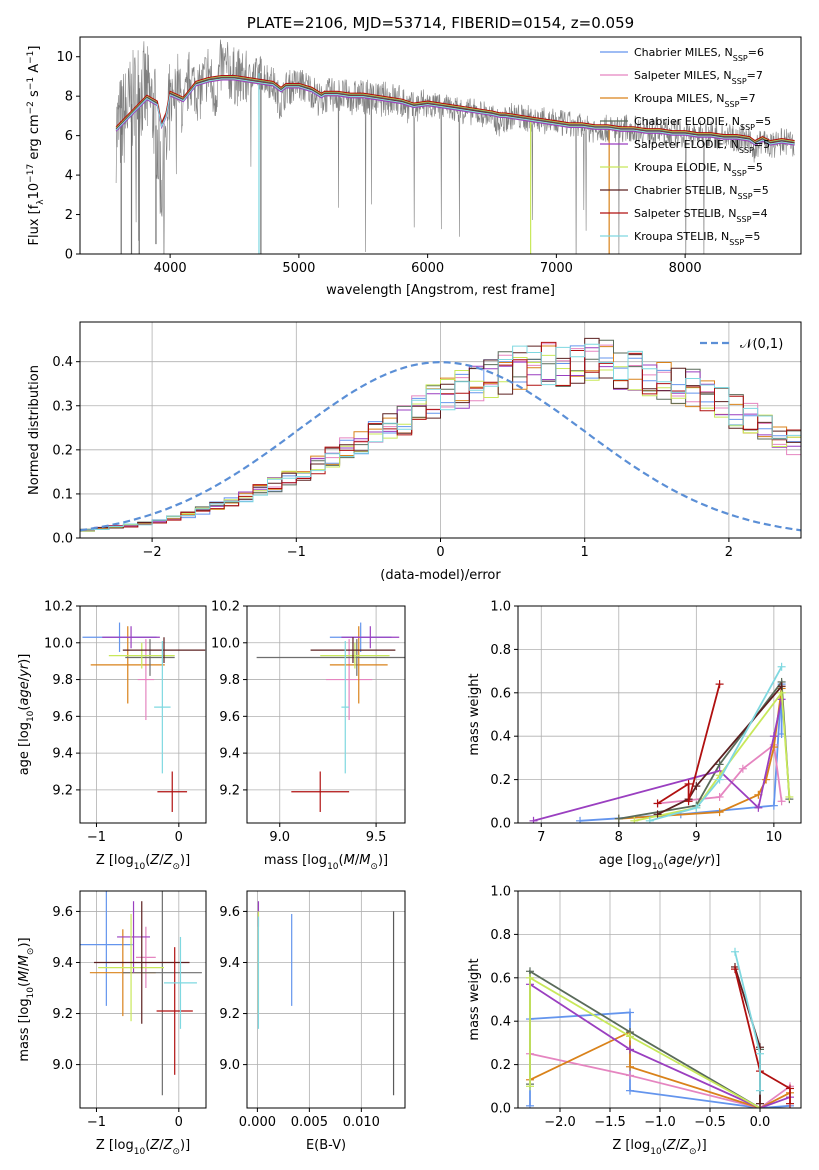 This screenshot has width=819, height=1170. Describe the element at coordinates (500, 607) in the screenshot. I see `weight-vs-age-ytick-label: 1.0` at that location.